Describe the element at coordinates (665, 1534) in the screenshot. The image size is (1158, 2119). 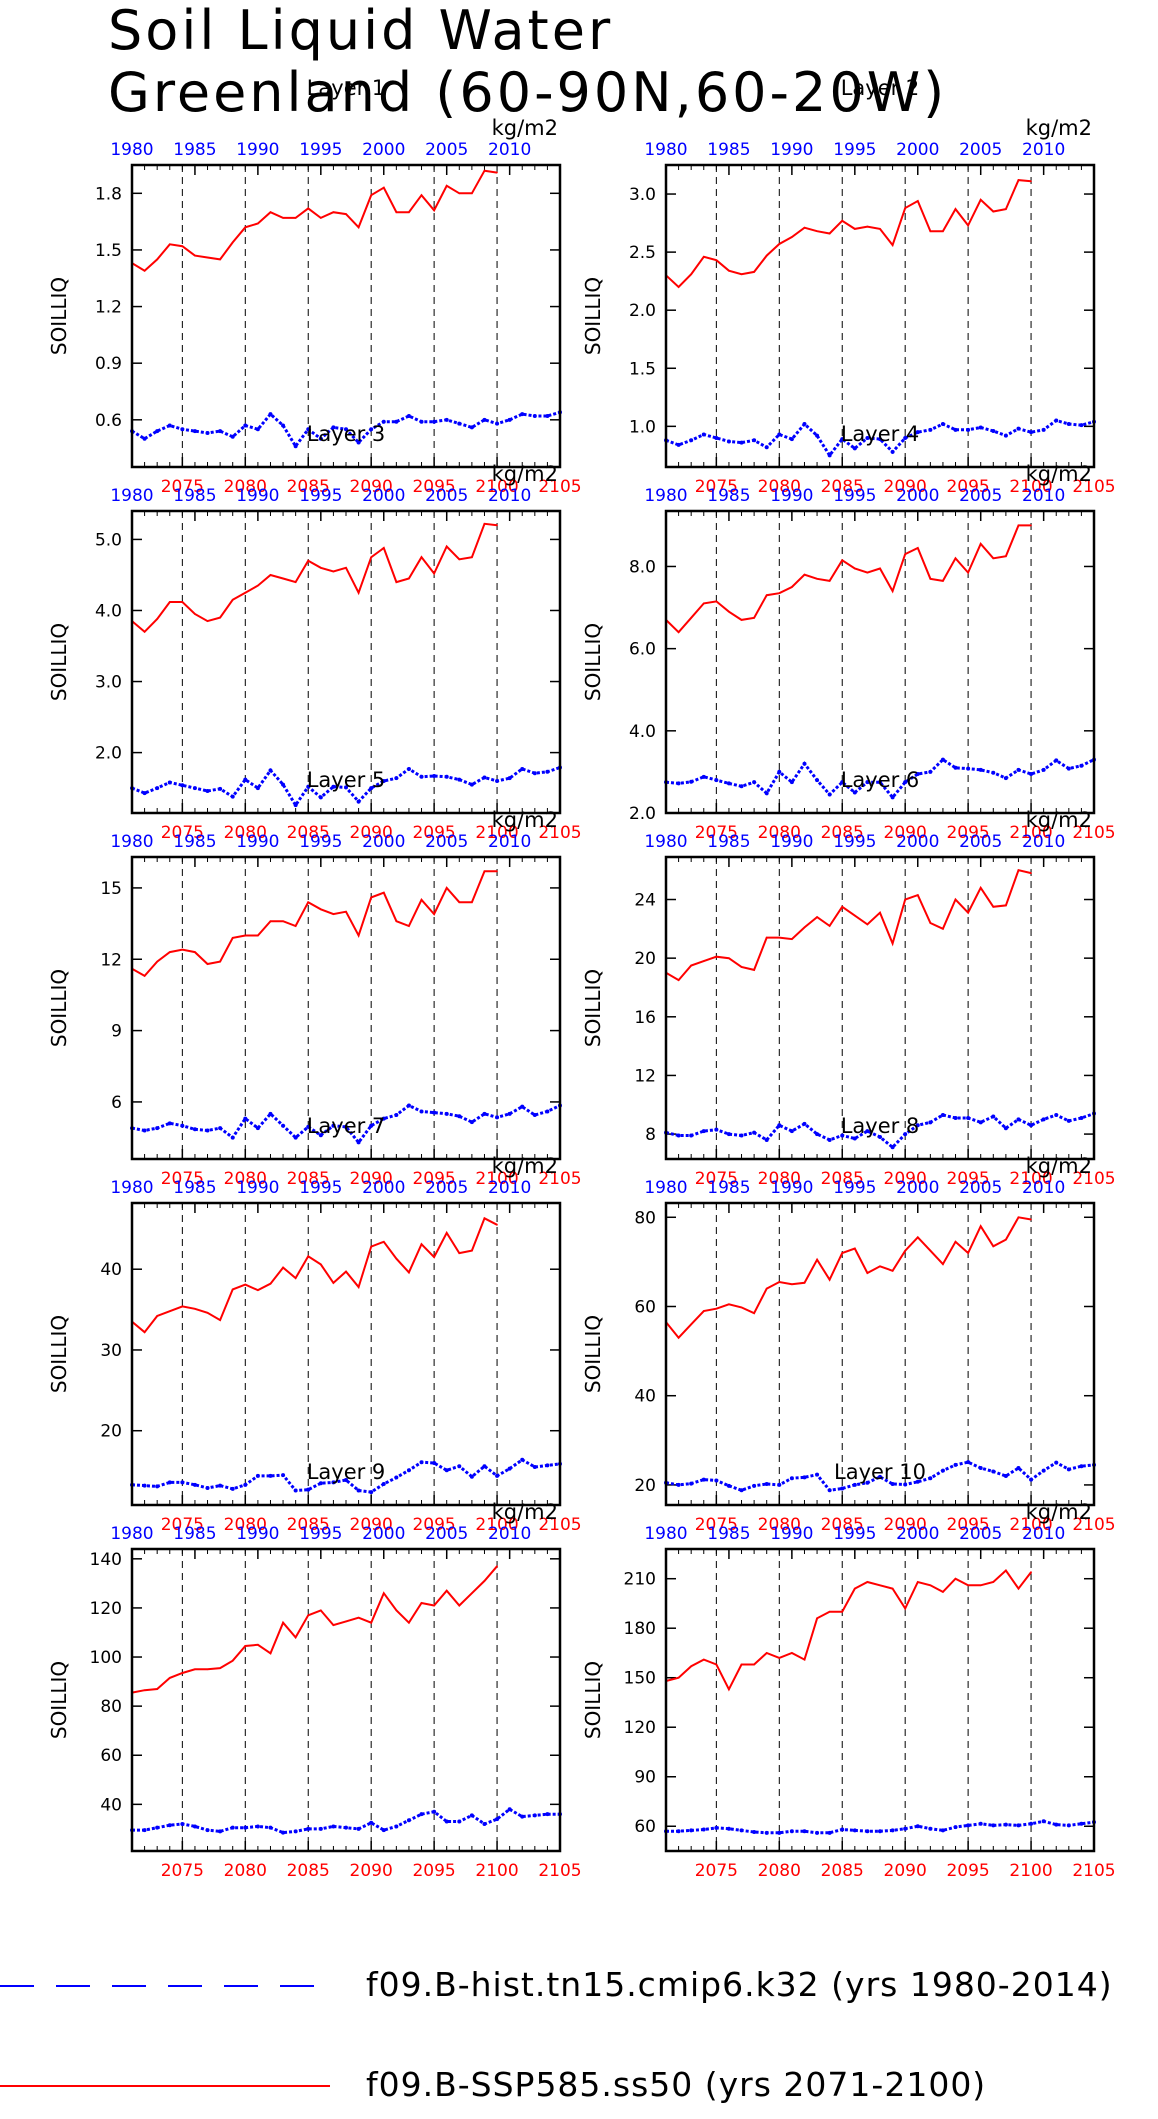
I see `top-tick-label: 1980` at that location.